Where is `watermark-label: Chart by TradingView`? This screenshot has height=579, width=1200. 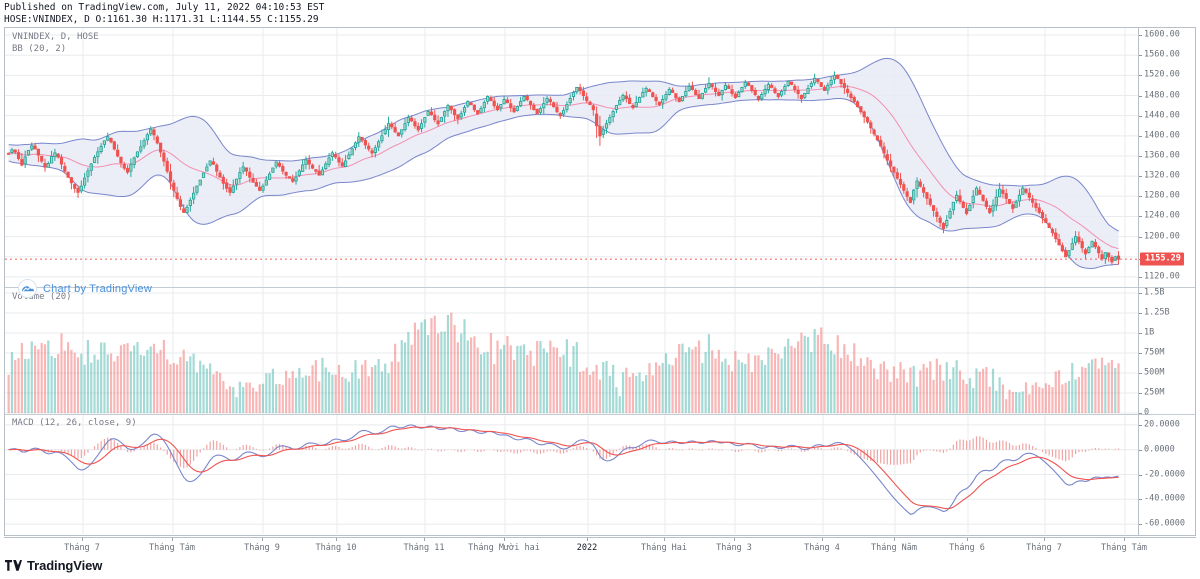
watermark-label: Chart by TradingView is located at coordinates (97, 288).